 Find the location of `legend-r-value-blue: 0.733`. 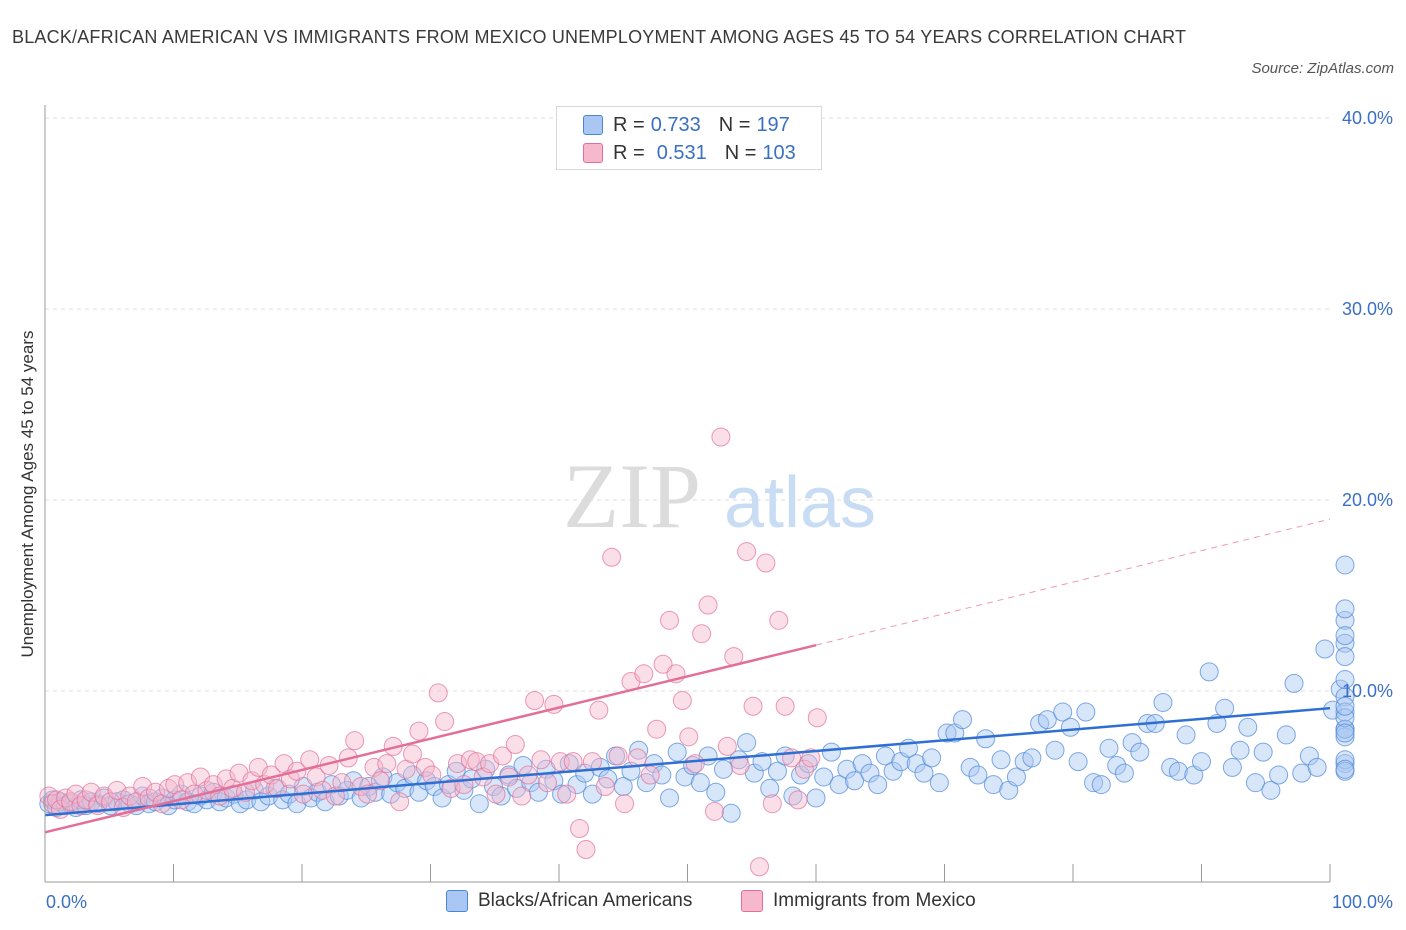

legend-r-value-blue: 0.733 is located at coordinates (675, 124).